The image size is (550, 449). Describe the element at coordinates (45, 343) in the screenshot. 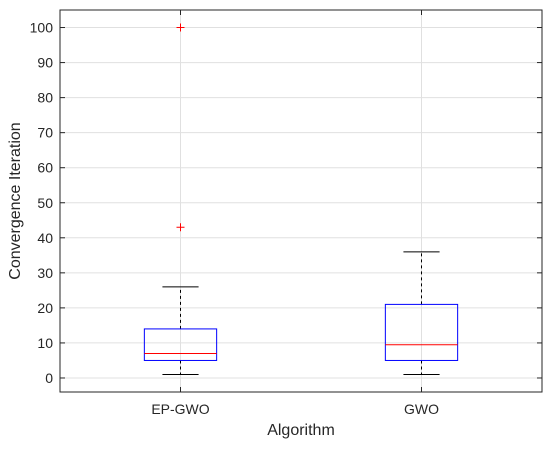

I see `y-tick-label: 10` at that location.